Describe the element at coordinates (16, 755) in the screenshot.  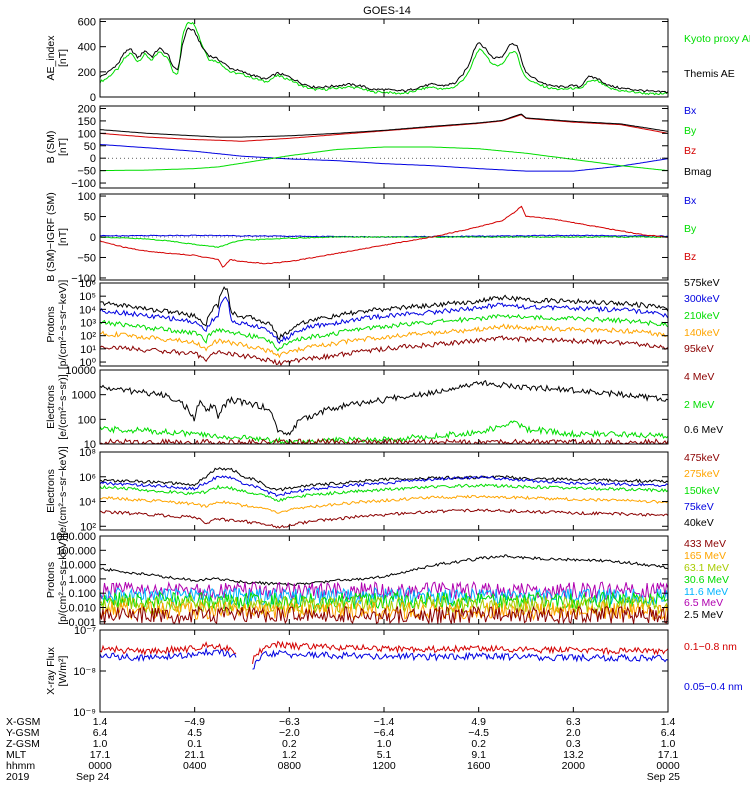
I see `ephemeris-row-label: MLT` at that location.